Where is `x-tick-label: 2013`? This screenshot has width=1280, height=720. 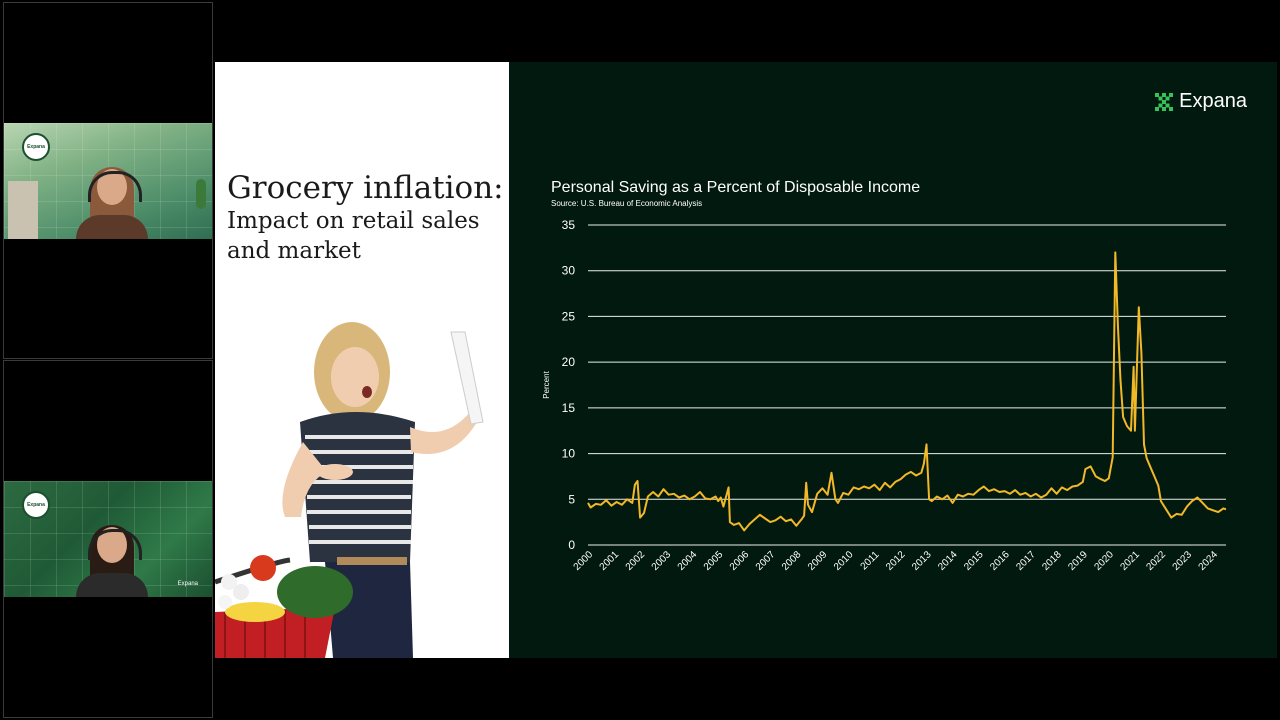
x-tick-label: 2013 is located at coordinates (922, 561).